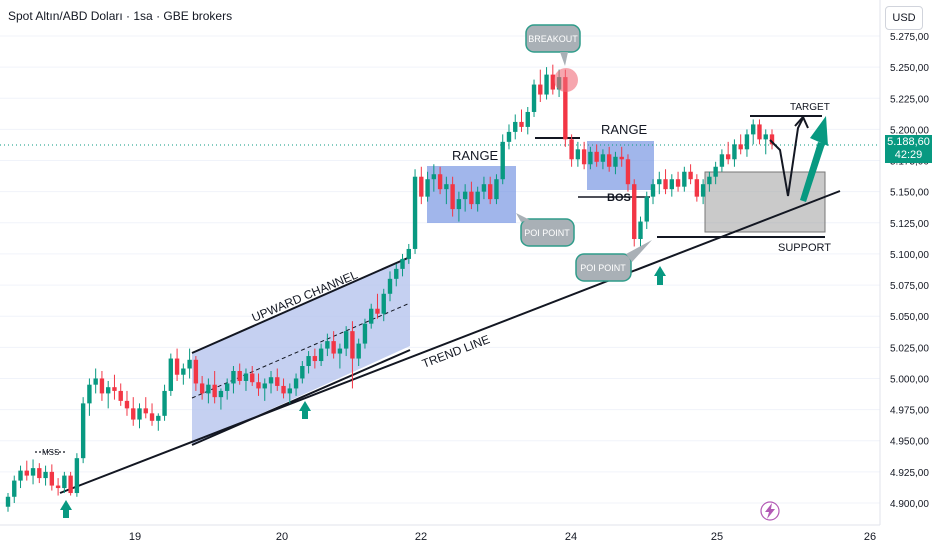 This screenshot has height=550, width=932. I want to click on svg-text: BREAKOUT, so click(553, 39).